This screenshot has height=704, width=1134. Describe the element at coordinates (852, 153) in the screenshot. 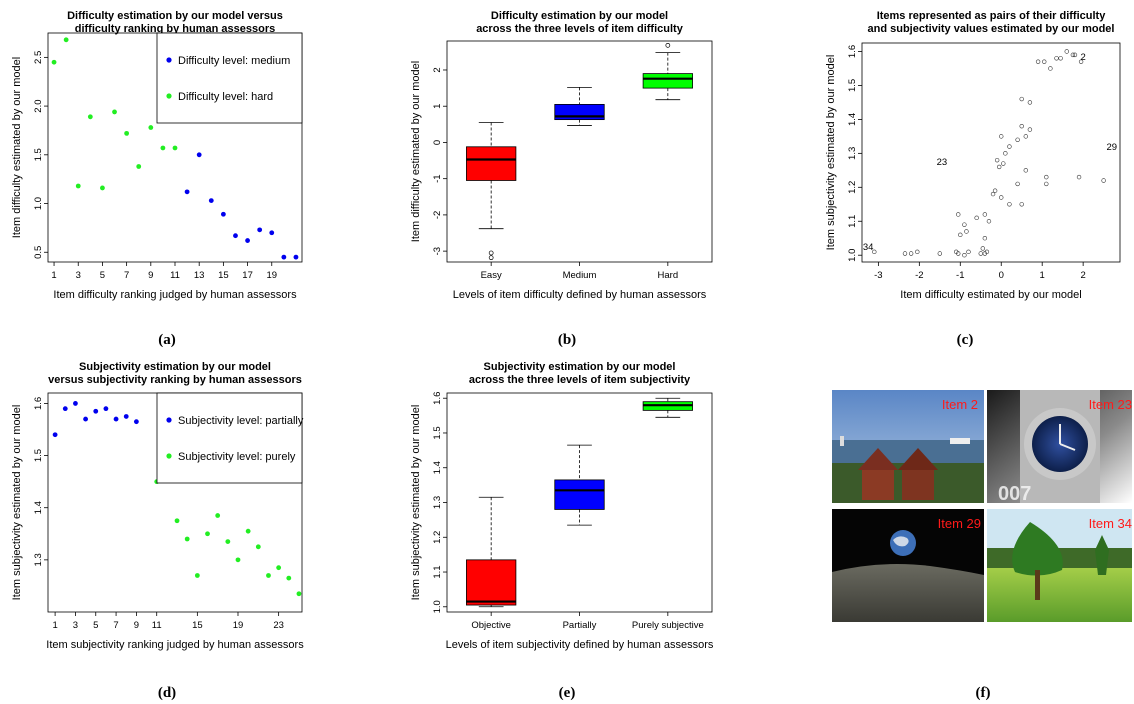

I see `y-tick-label-c: 1.3` at that location.